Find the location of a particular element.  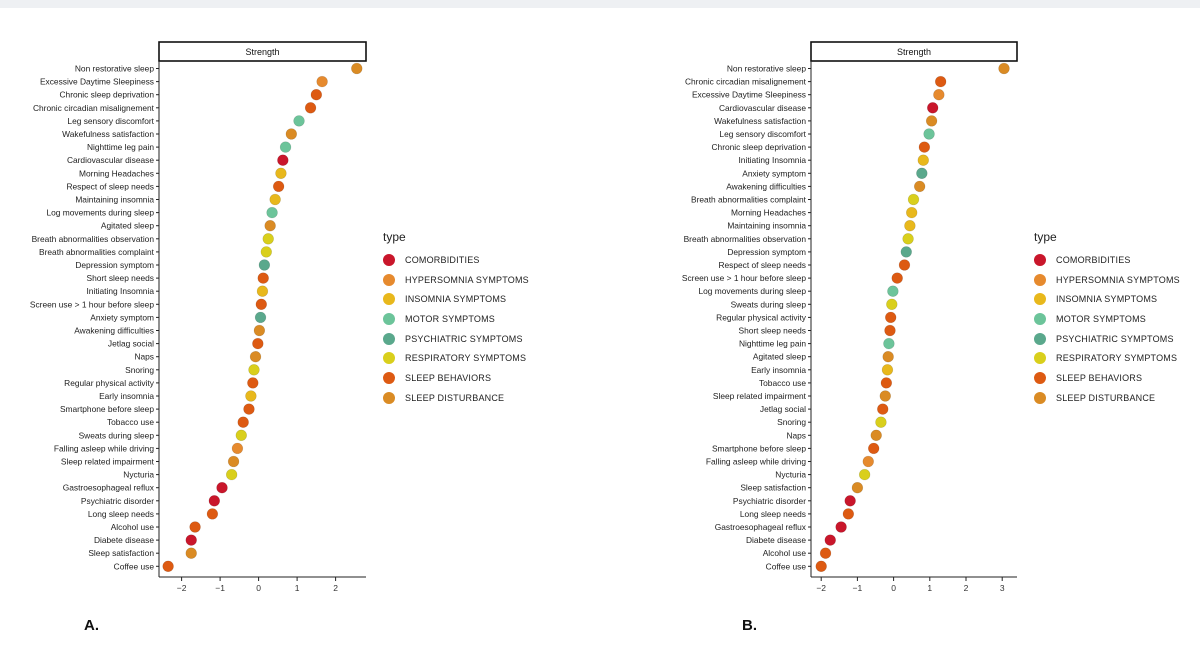

y-tick-label: Breath abnormalities complaint is located at coordinates (97, 252).